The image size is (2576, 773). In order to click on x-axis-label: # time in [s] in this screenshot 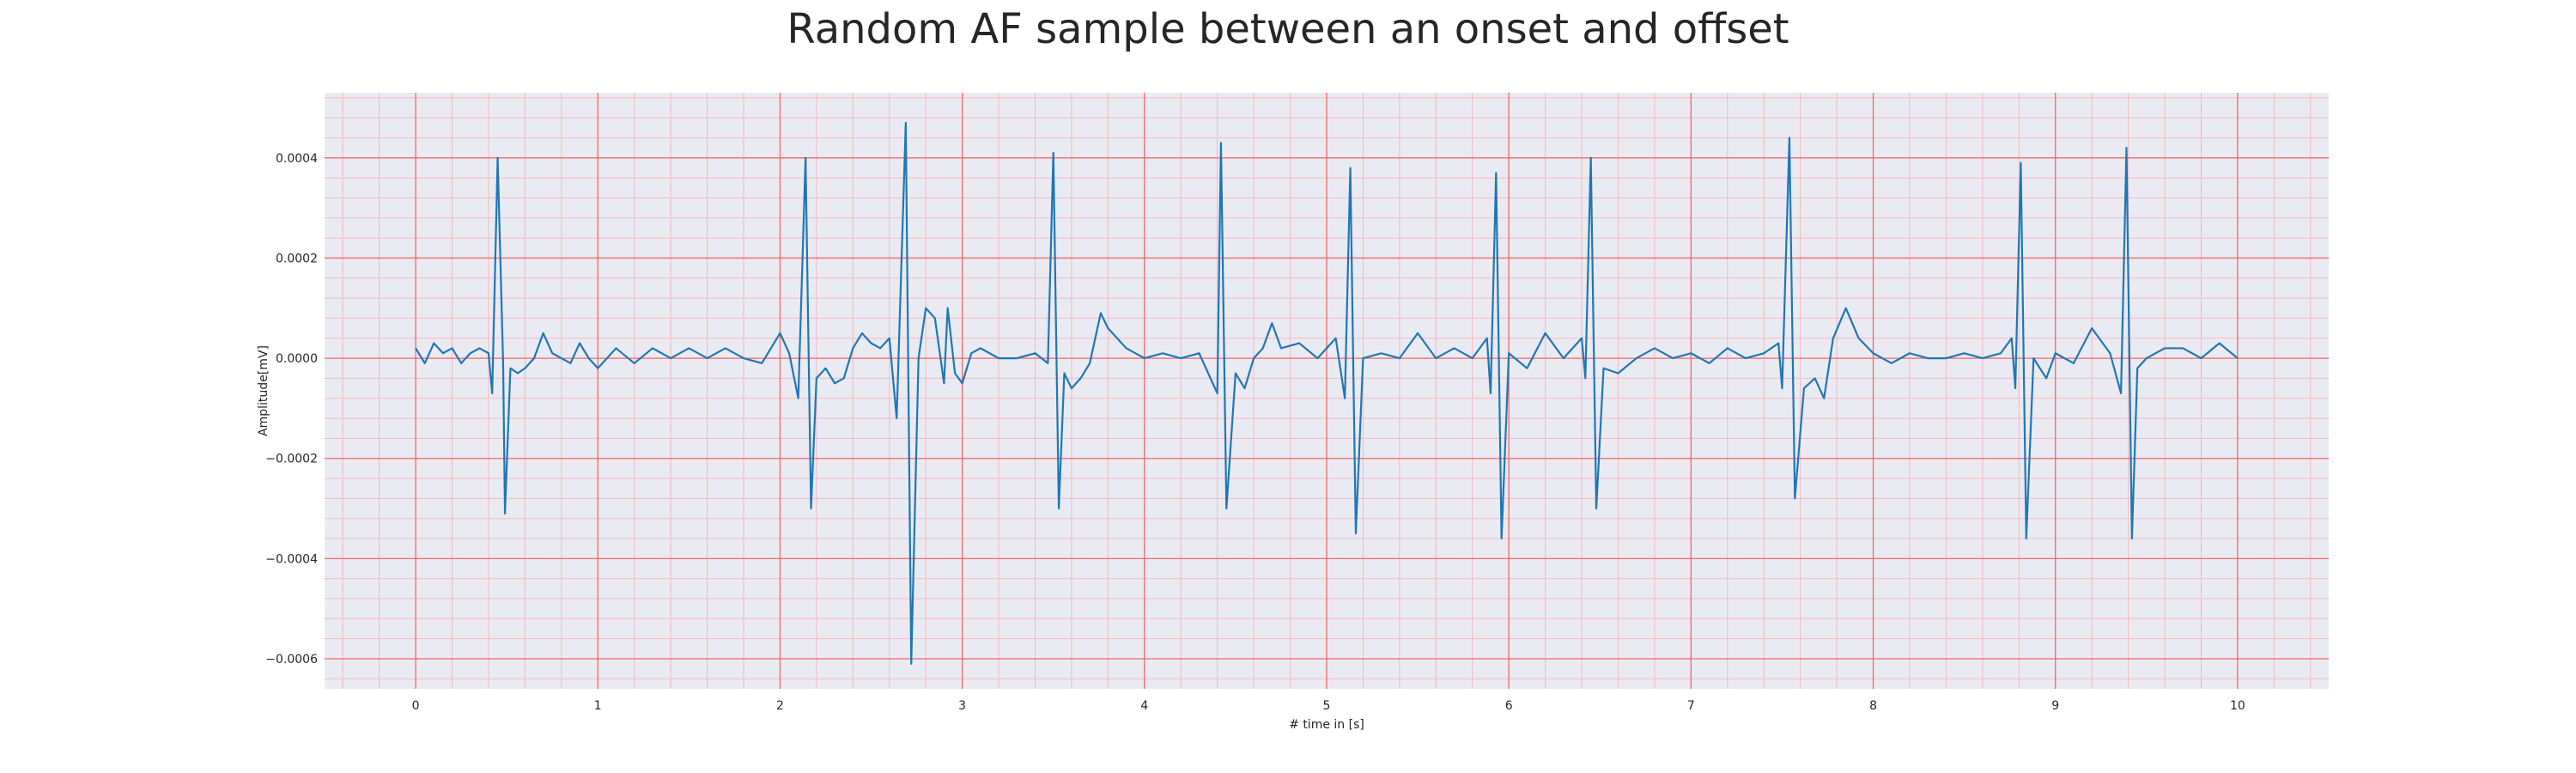, I will do `click(1327, 725)`.